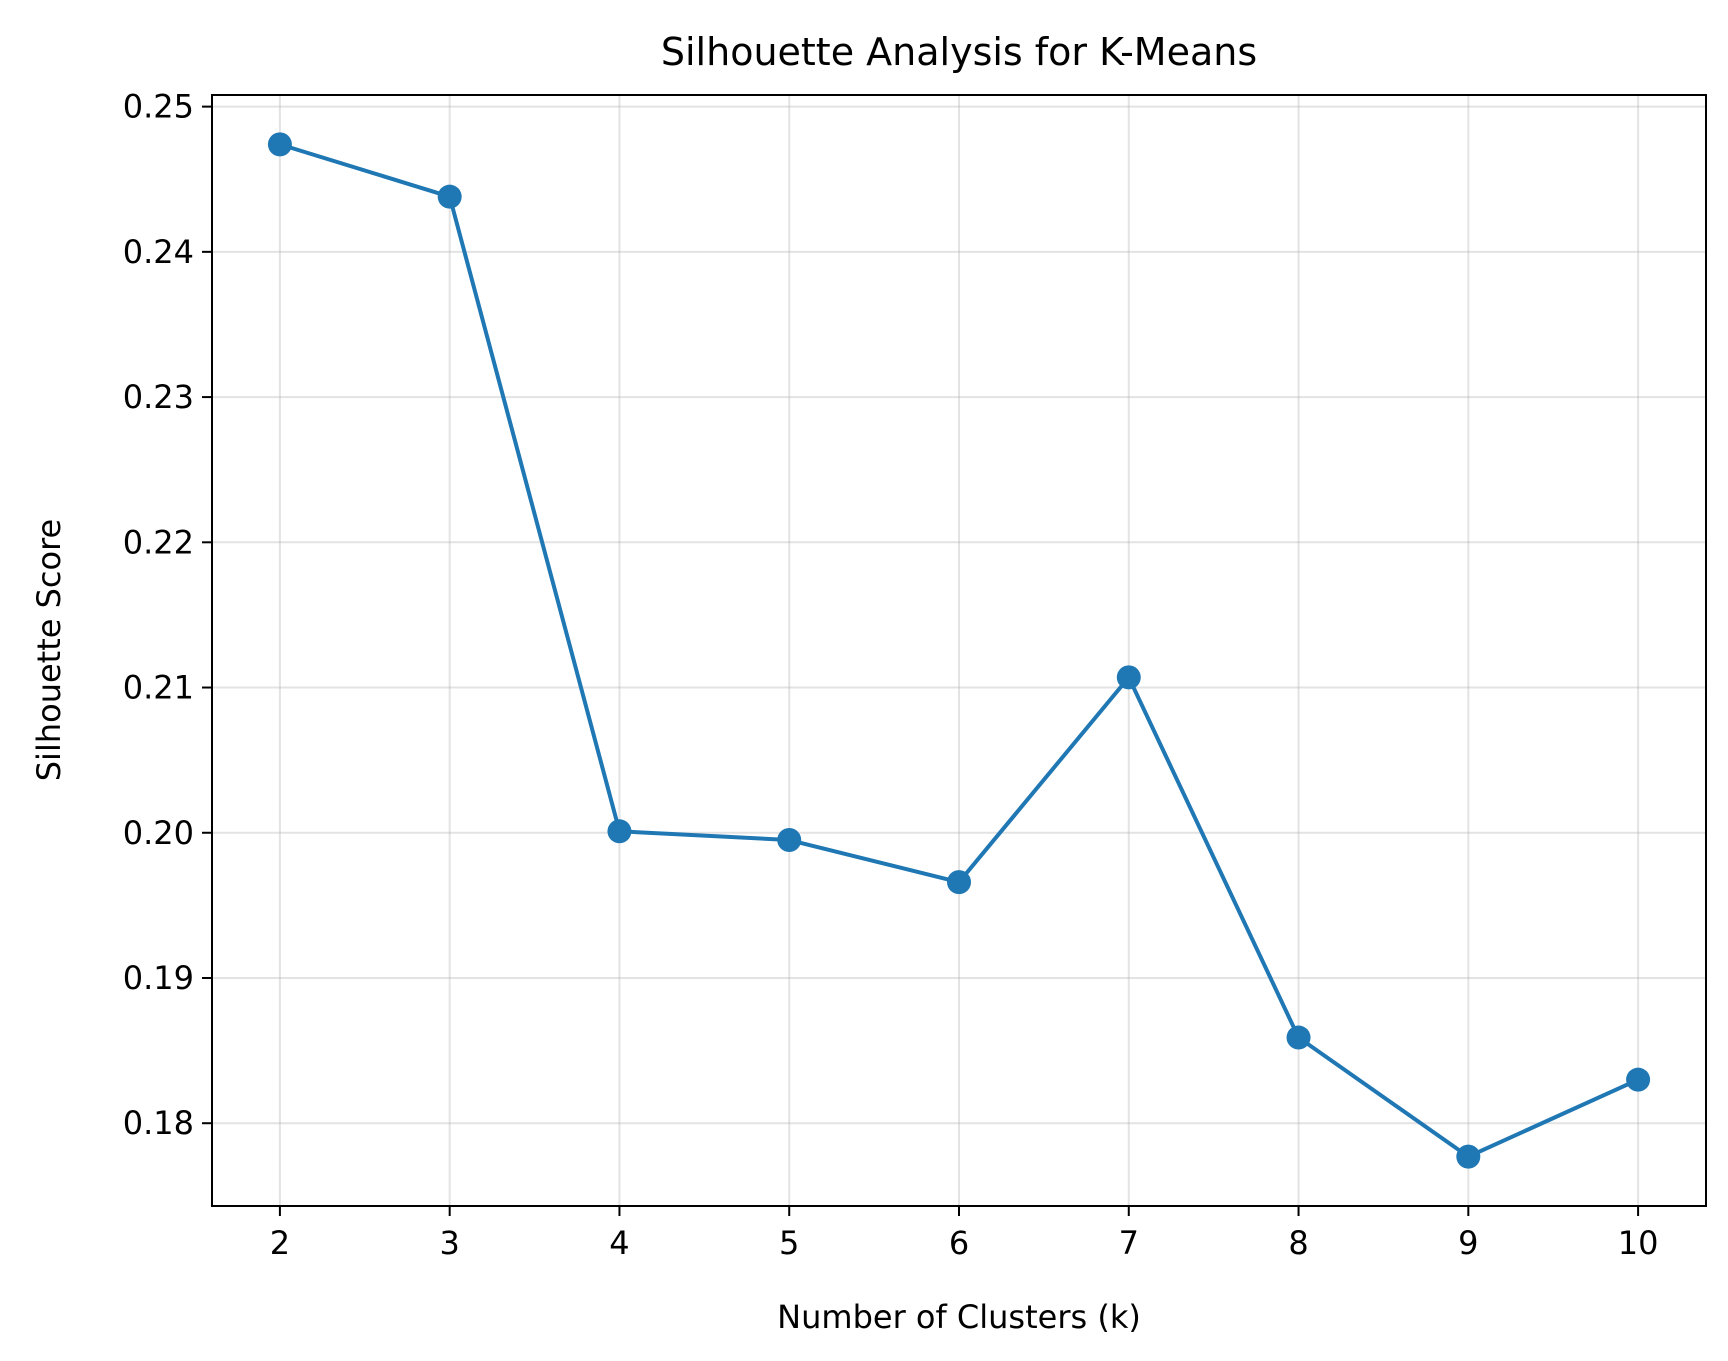  Describe the element at coordinates (158, 833) in the screenshot. I see `y-tick-label: 0.20` at that location.